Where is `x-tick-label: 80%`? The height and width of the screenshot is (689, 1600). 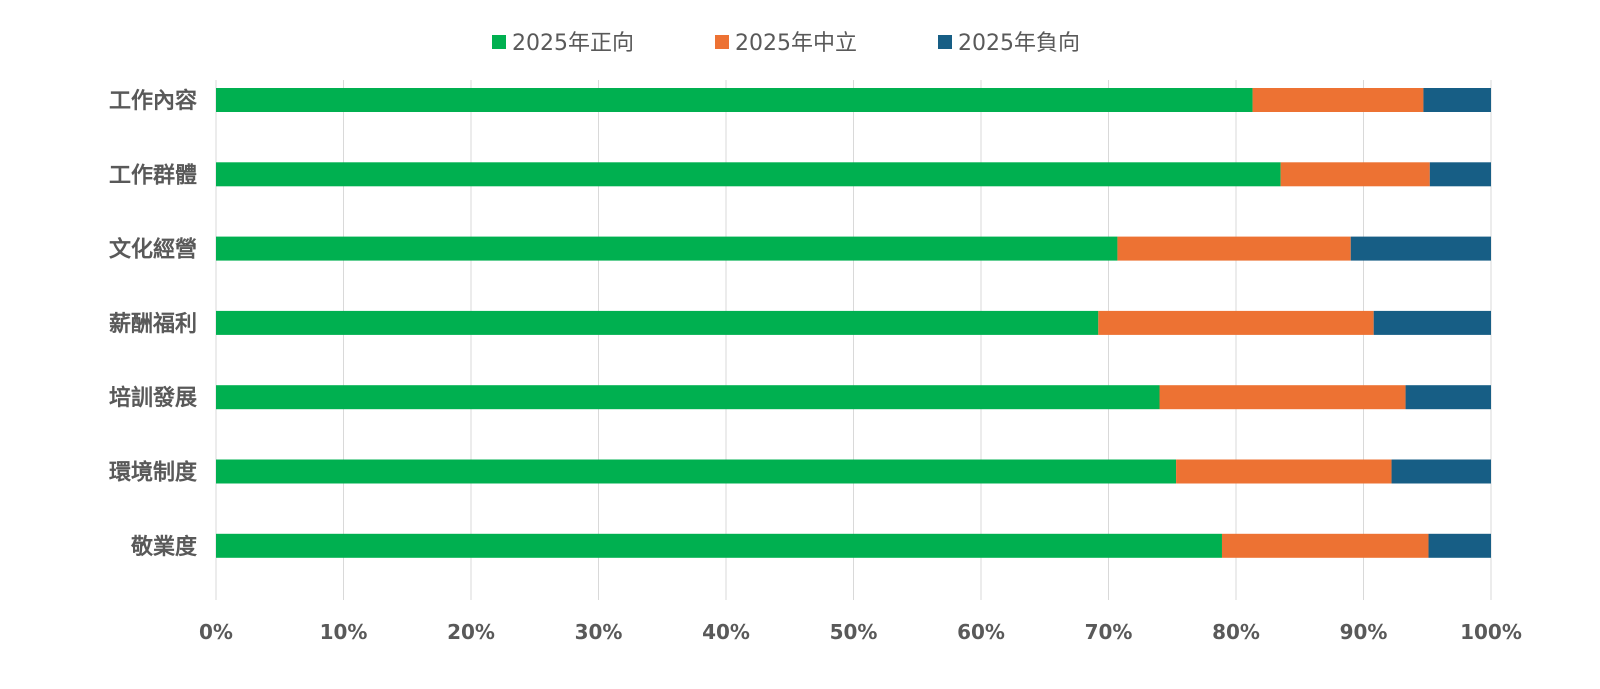
x-tick-label: 80% is located at coordinates (1236, 632).